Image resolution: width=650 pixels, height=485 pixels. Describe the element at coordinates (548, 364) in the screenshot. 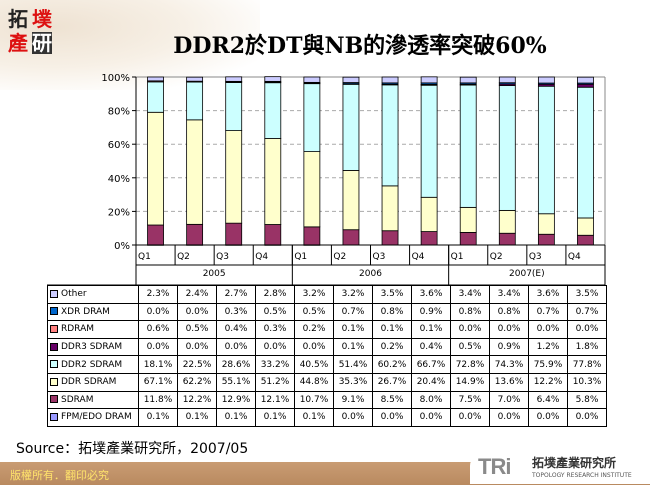

I see `value-cell: 75.9%` at that location.